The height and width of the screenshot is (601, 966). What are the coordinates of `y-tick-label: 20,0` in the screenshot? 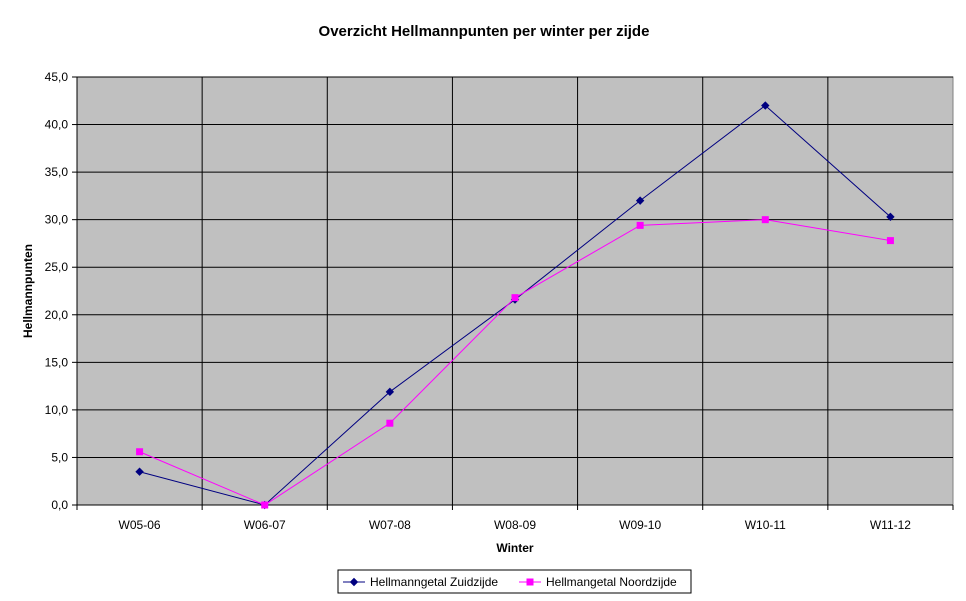 It's located at (57, 315).